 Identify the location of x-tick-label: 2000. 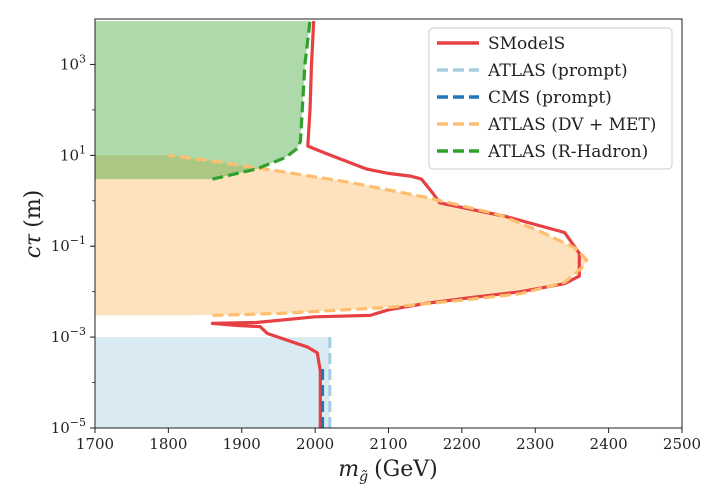
(315, 444).